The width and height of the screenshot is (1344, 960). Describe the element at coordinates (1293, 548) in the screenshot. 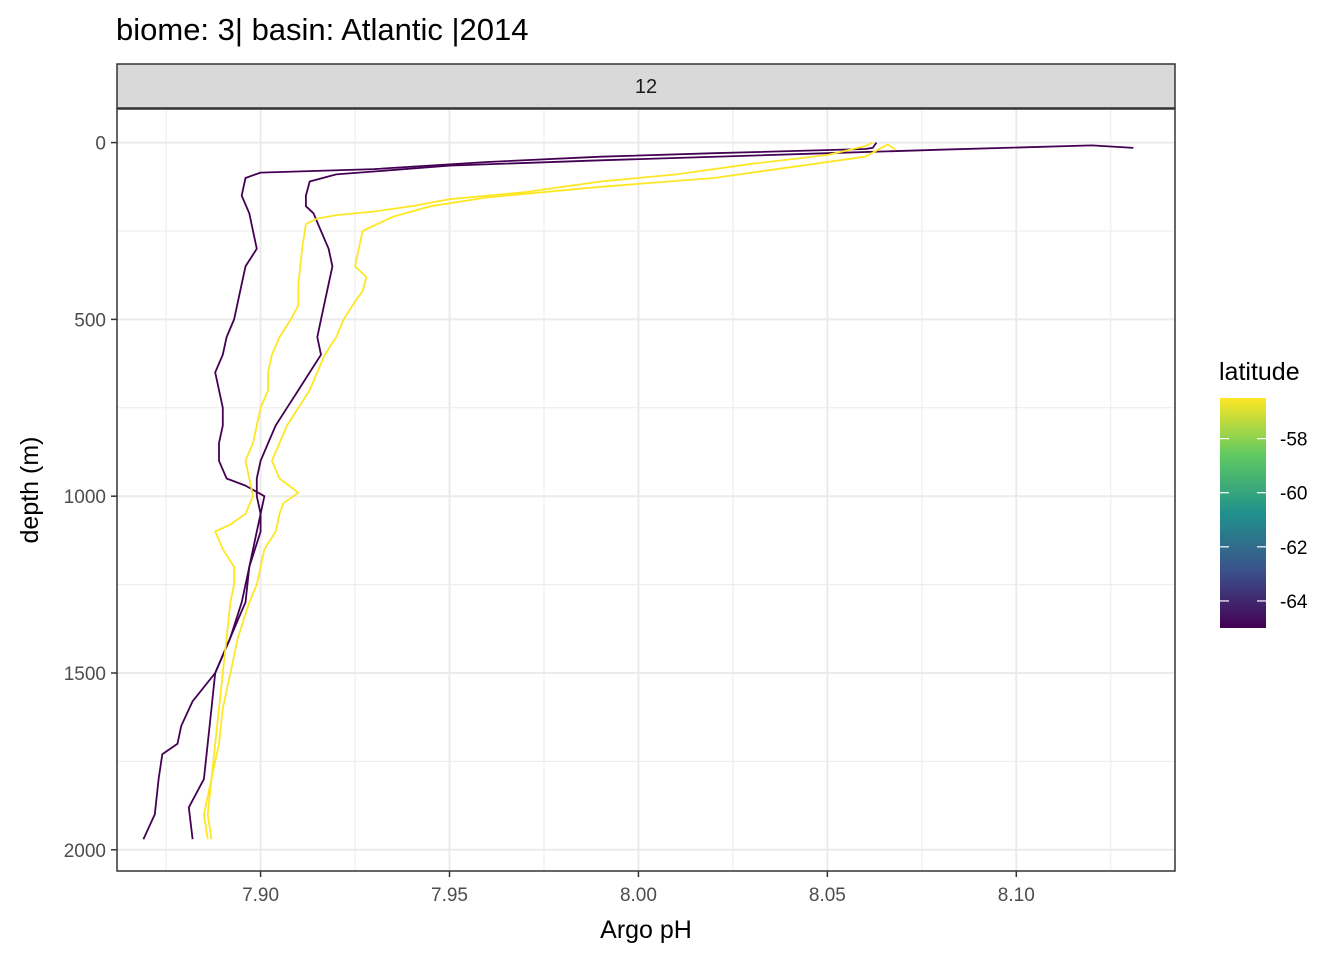

I see `legend-tick-label: -62` at that location.